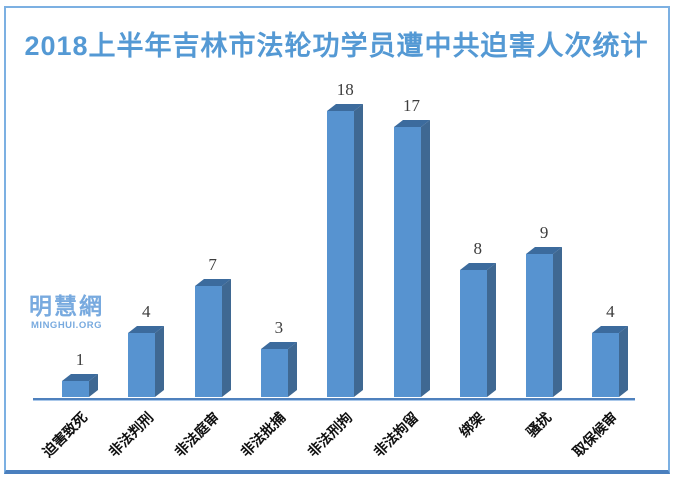  Describe the element at coordinates (64, 434) in the screenshot. I see `category-label: 迫害致死` at that location.